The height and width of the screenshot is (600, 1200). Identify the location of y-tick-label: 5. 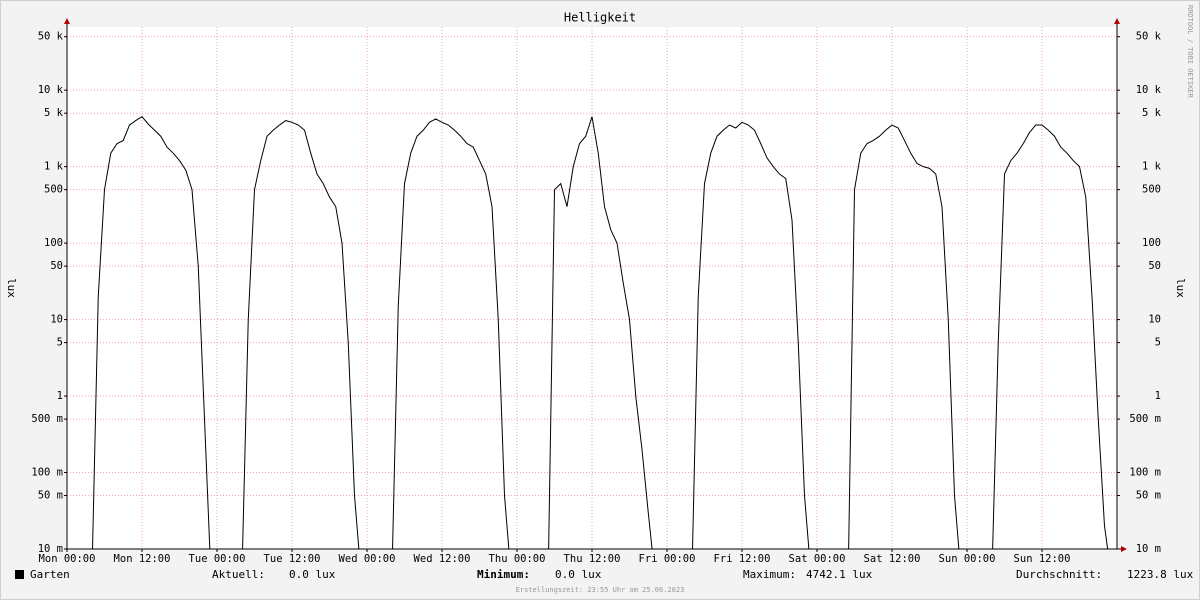
(60, 343).